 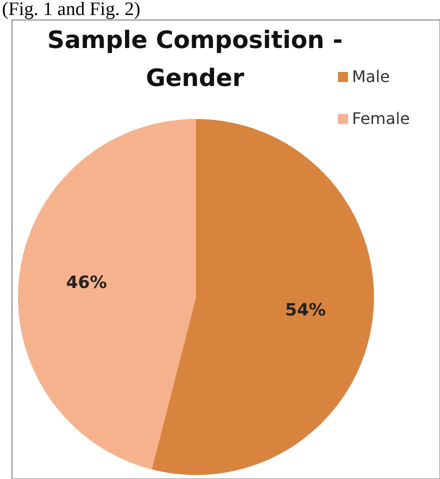 What do you see at coordinates (305, 310) in the screenshot?
I see `data-label: 54%` at bounding box center [305, 310].